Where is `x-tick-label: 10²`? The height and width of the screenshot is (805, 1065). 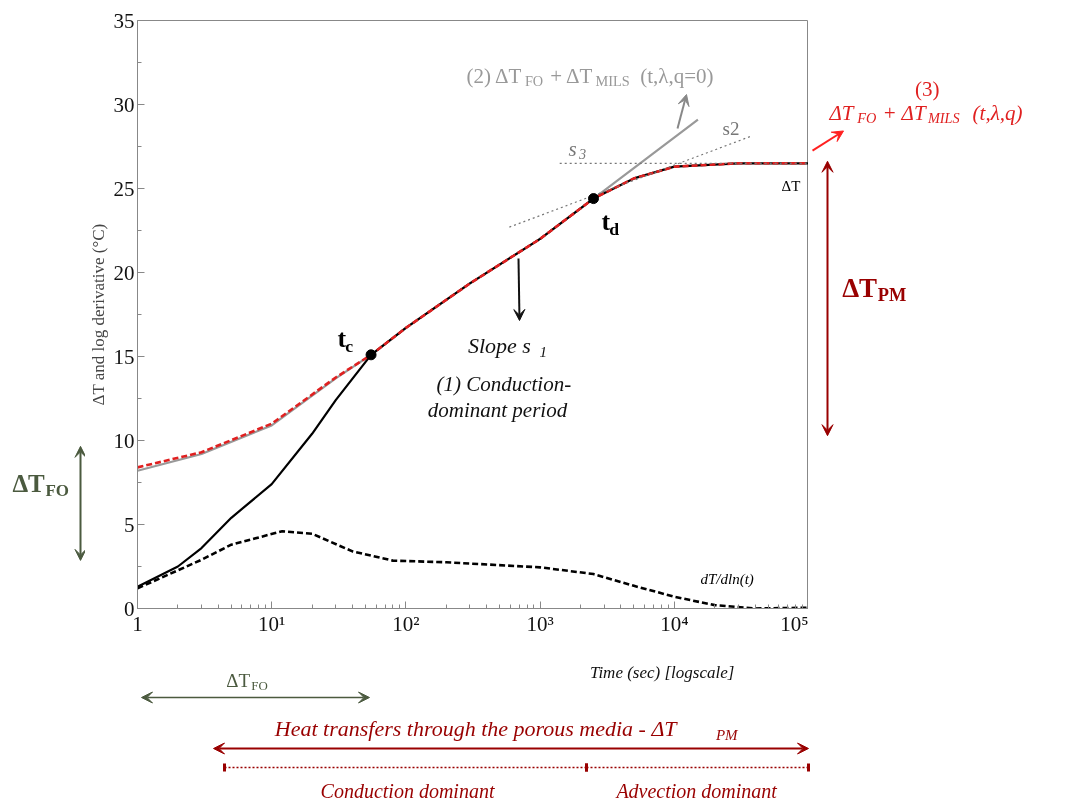 x-tick-label: 10² is located at coordinates (406, 623).